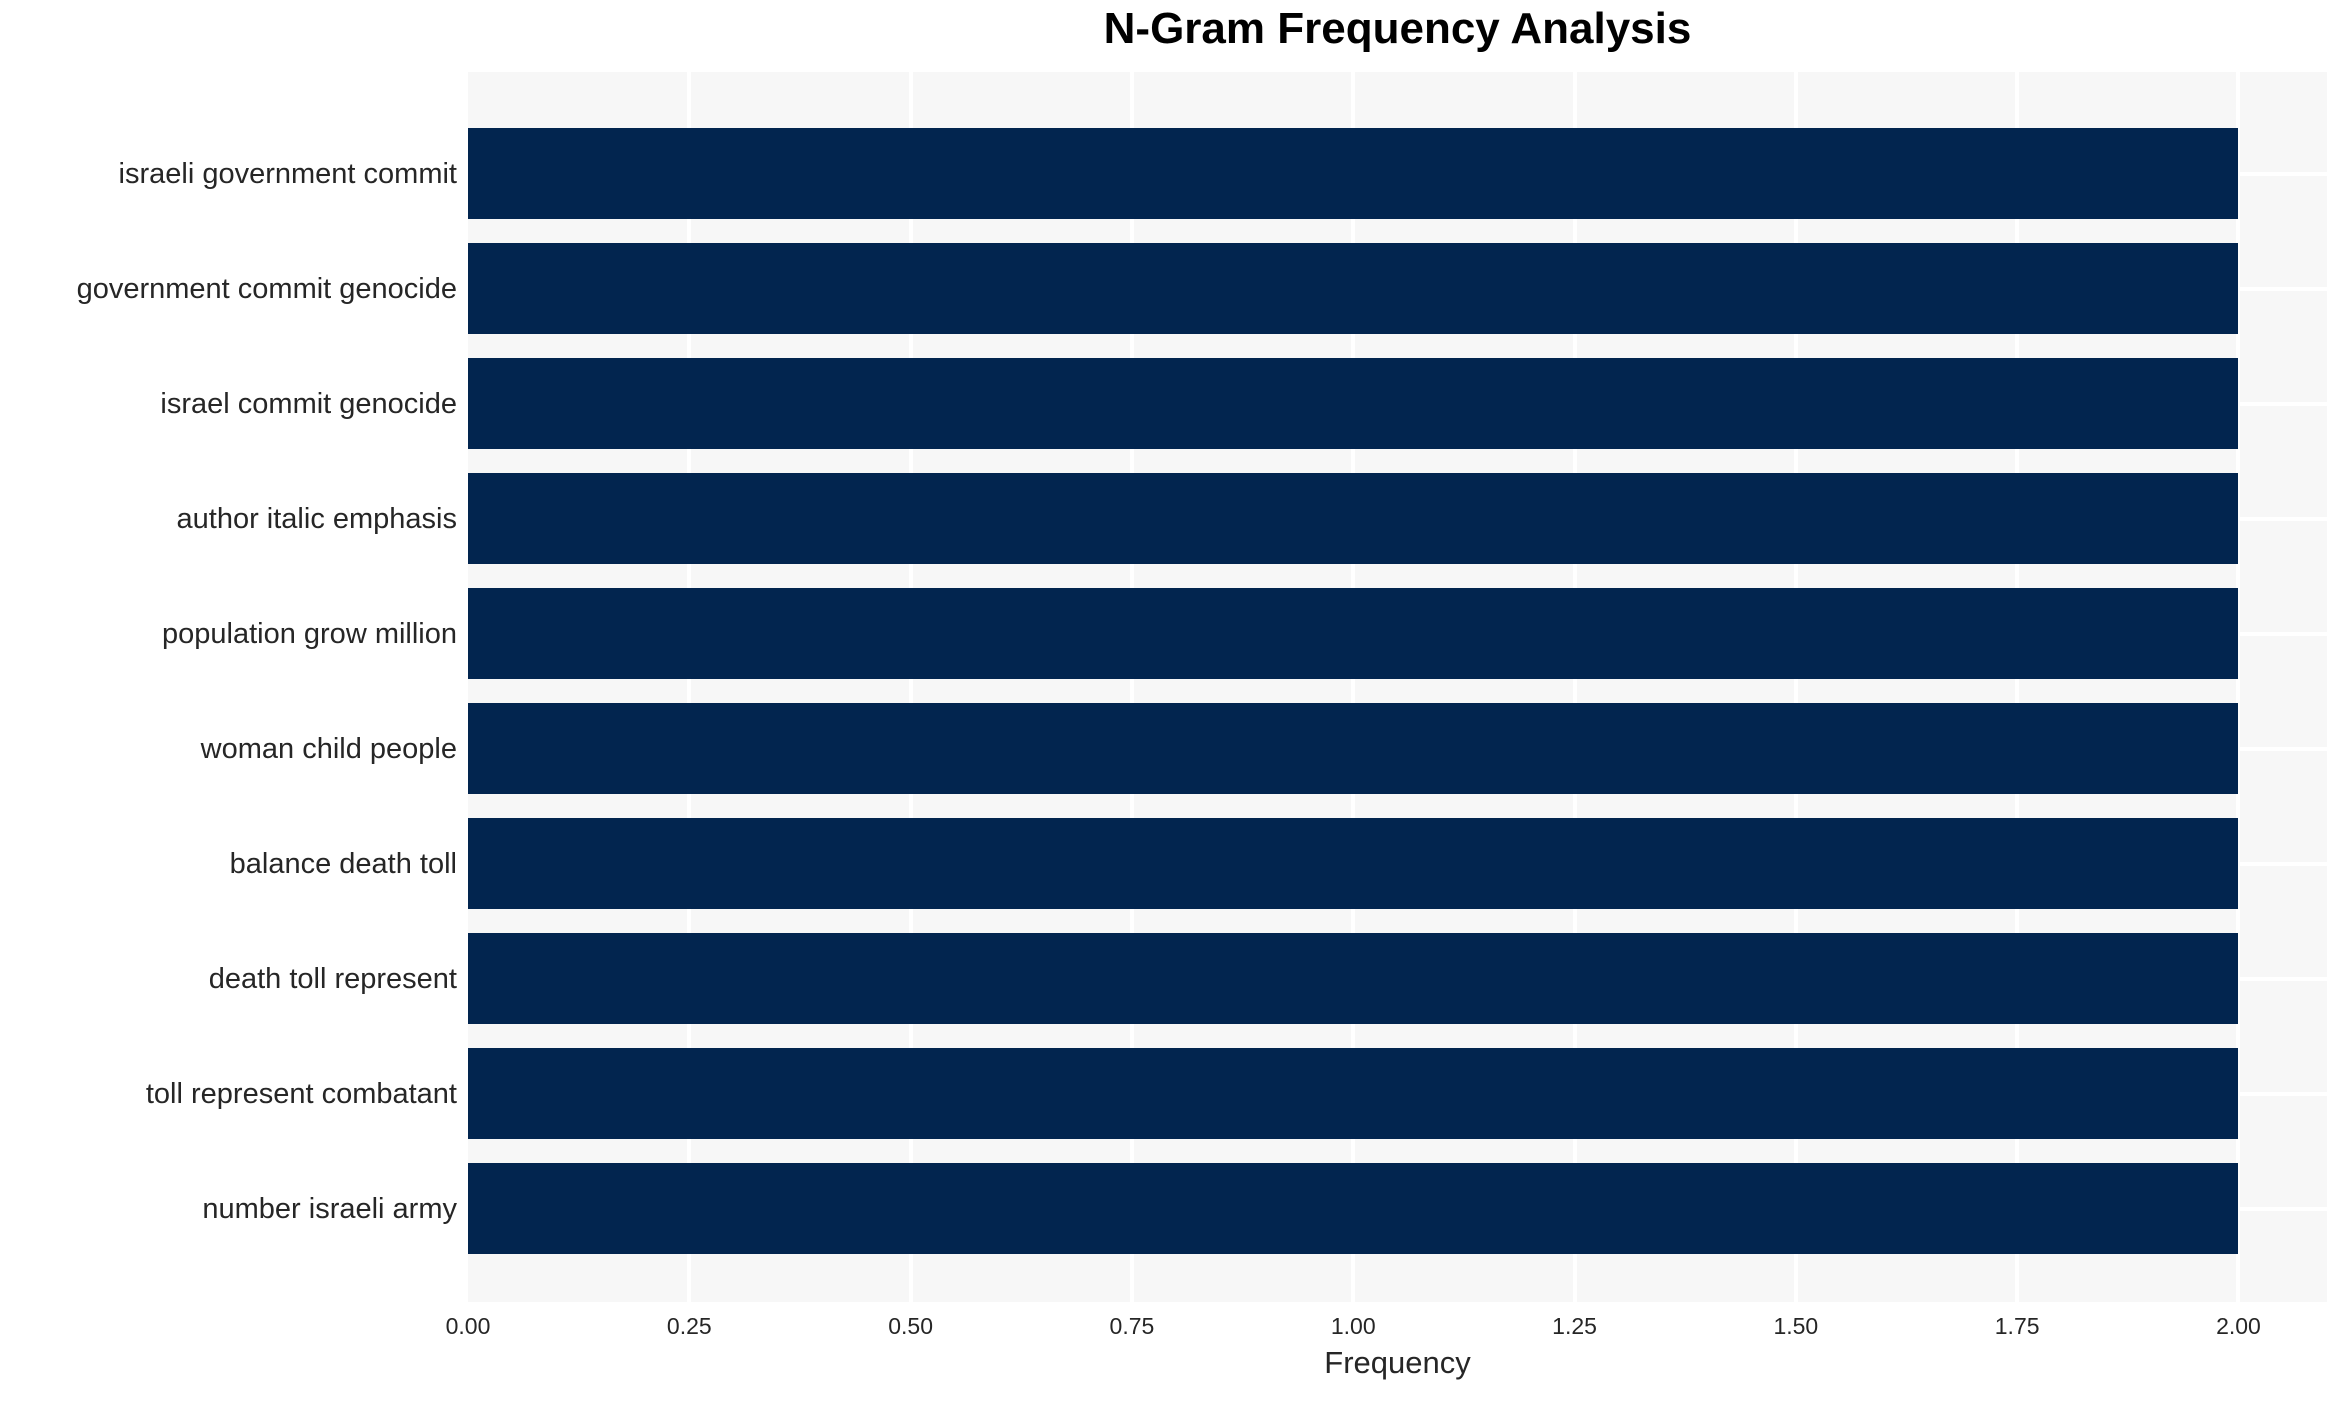 The width and height of the screenshot is (2347, 1402). What do you see at coordinates (468, 1326) in the screenshot?
I see `x-tick-label: 0.00` at bounding box center [468, 1326].